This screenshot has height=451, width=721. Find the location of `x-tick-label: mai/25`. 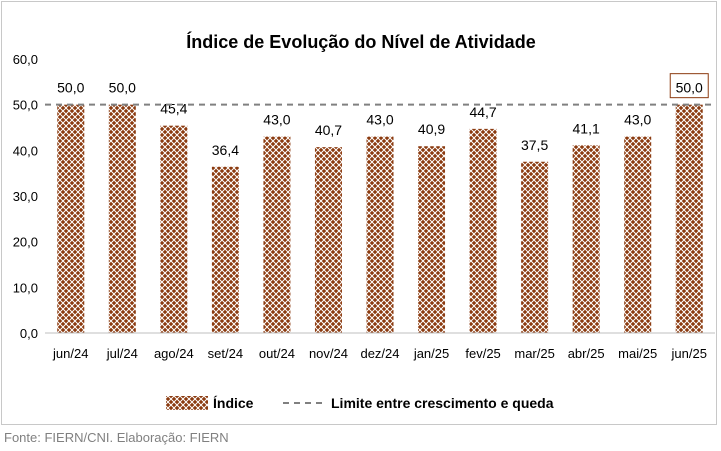

x-tick-label: mai/25 is located at coordinates (637, 353).